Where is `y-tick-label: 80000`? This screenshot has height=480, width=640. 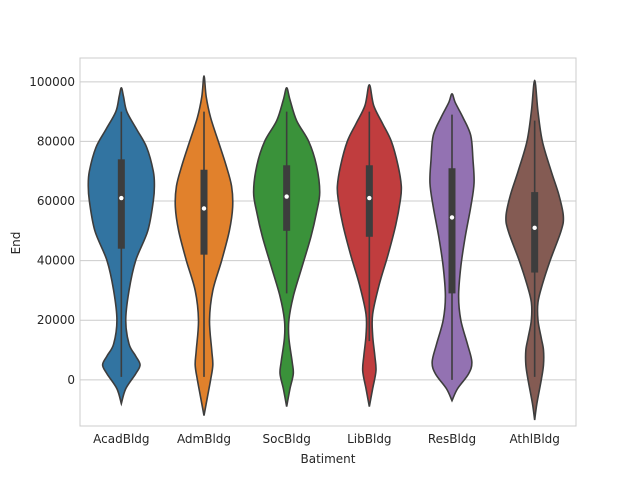
y-tick-label: 80000 is located at coordinates (56, 141).